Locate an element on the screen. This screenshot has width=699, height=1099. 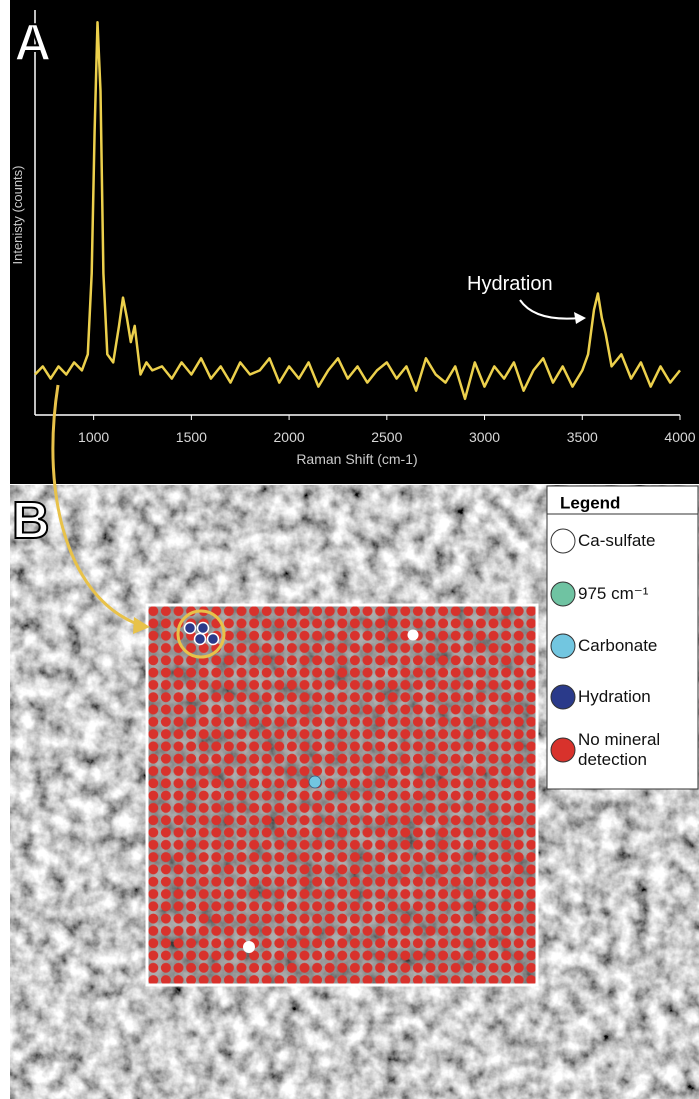
x-tick-label: 2500 is located at coordinates (386, 437).